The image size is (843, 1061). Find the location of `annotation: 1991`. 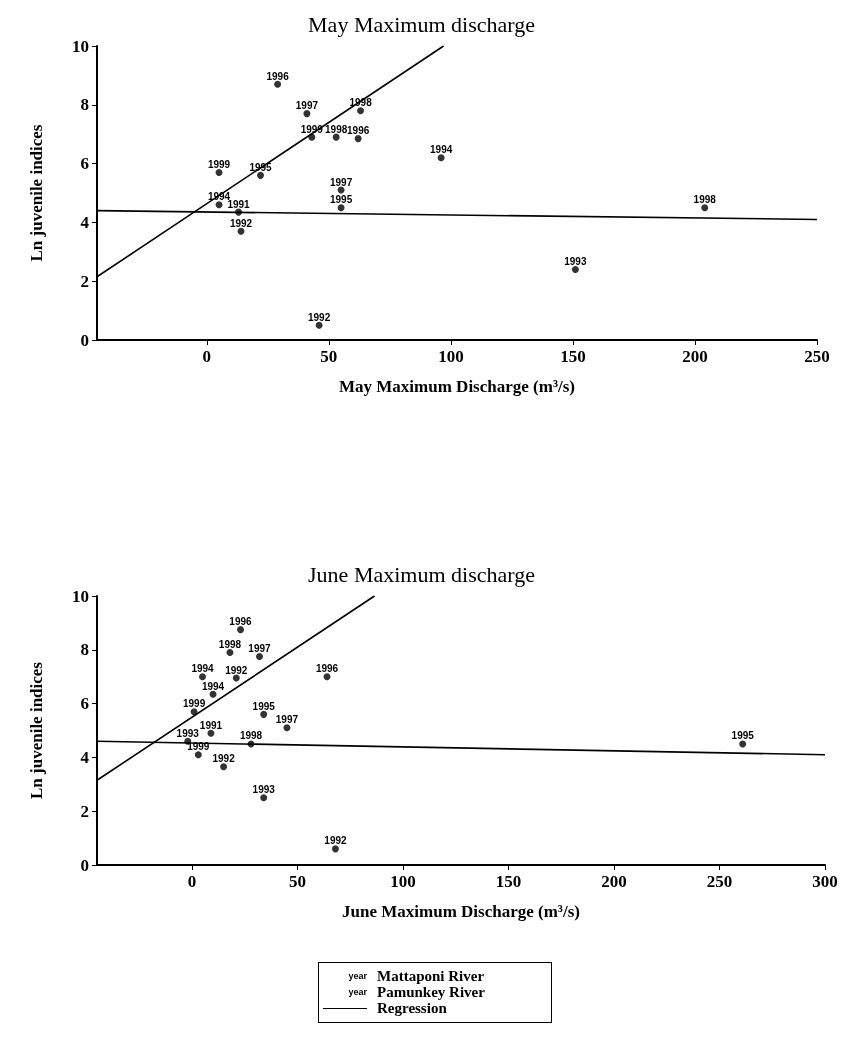

annotation: 1991 is located at coordinates (211, 725).